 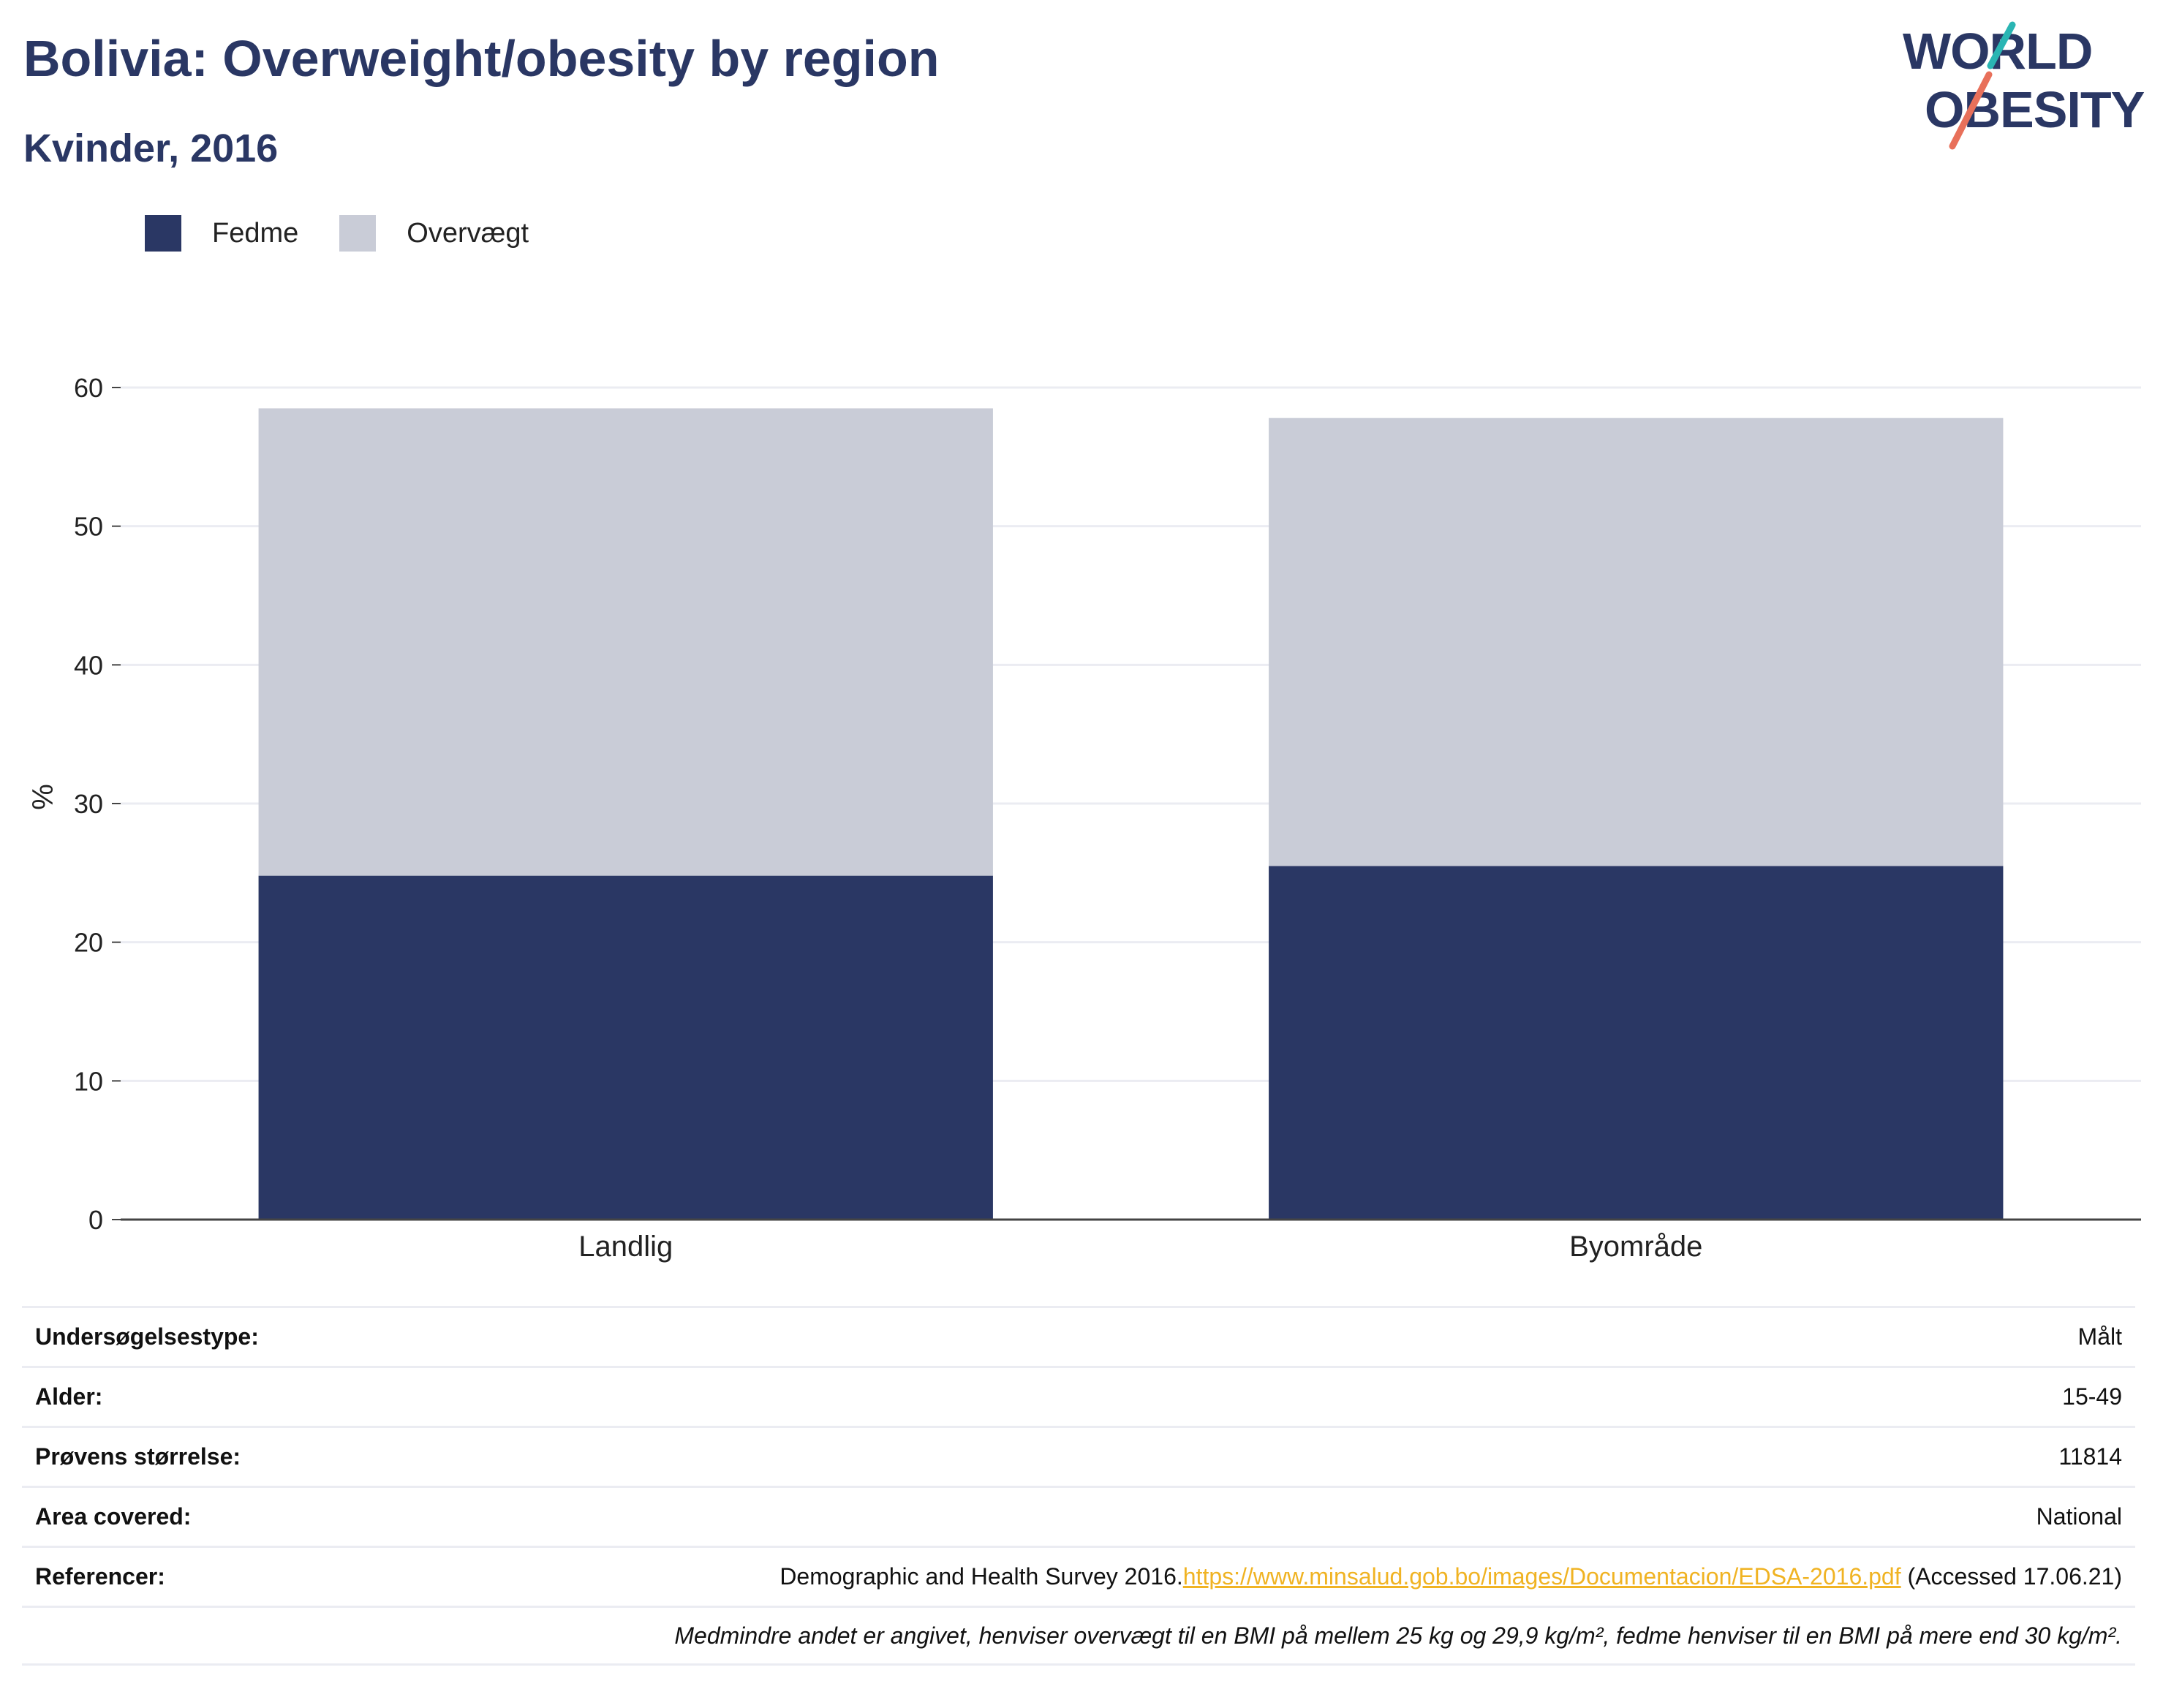 What do you see at coordinates (1078, 1396) in the screenshot?
I see `info-row-age: Alder: 15-49` at bounding box center [1078, 1396].